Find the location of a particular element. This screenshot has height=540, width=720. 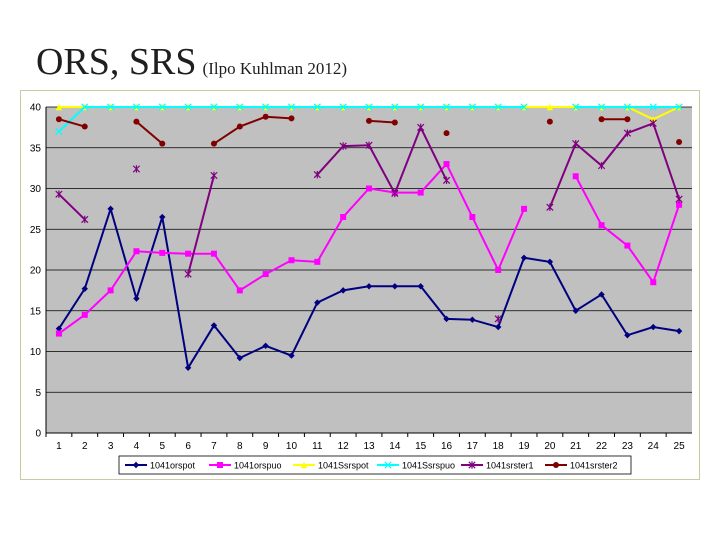

slide-title: ORS, SRS (Ilpo Kuhlman 2012) is located at coordinates (191, 62).